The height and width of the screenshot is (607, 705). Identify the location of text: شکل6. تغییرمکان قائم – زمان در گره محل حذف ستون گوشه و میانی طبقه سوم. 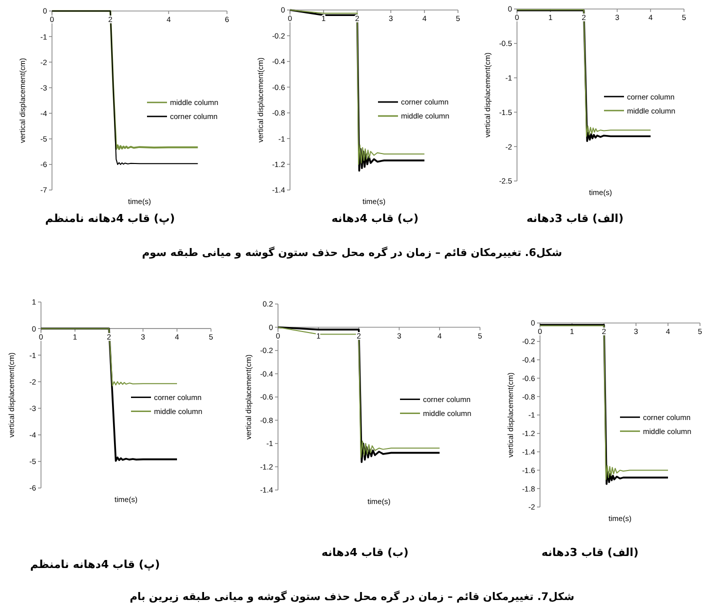
(352, 252).